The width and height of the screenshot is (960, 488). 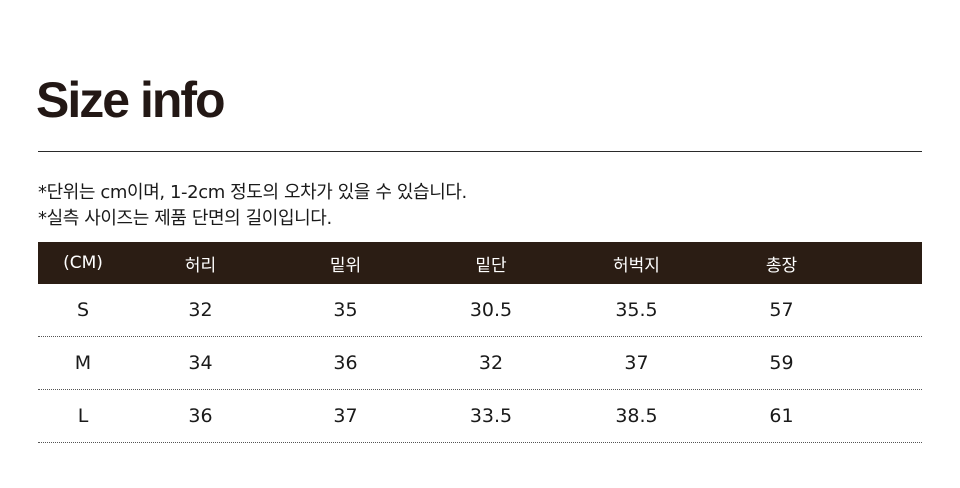 I want to click on length-value: 57, so click(x=781, y=310).